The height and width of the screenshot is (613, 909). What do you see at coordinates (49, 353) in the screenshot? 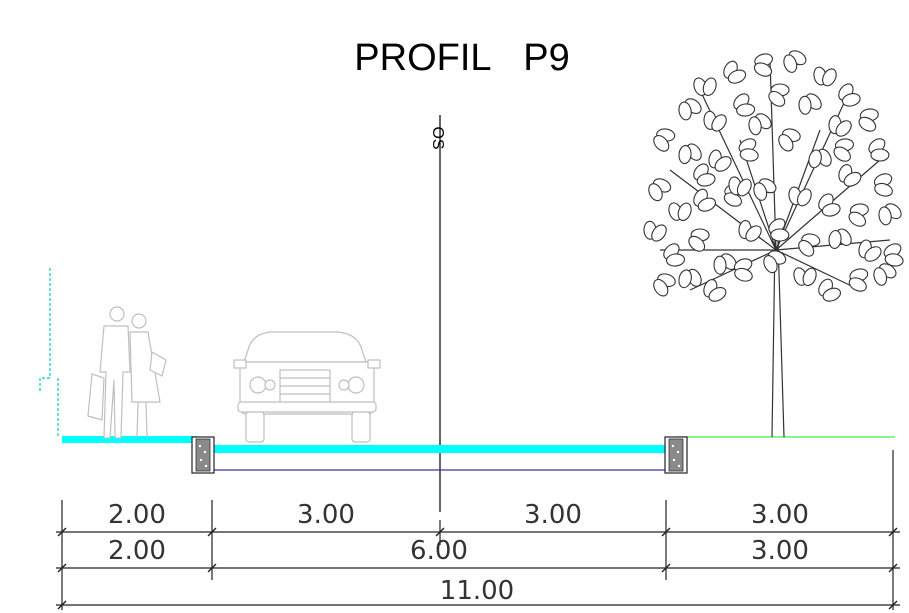
I see `building-line` at bounding box center [49, 353].